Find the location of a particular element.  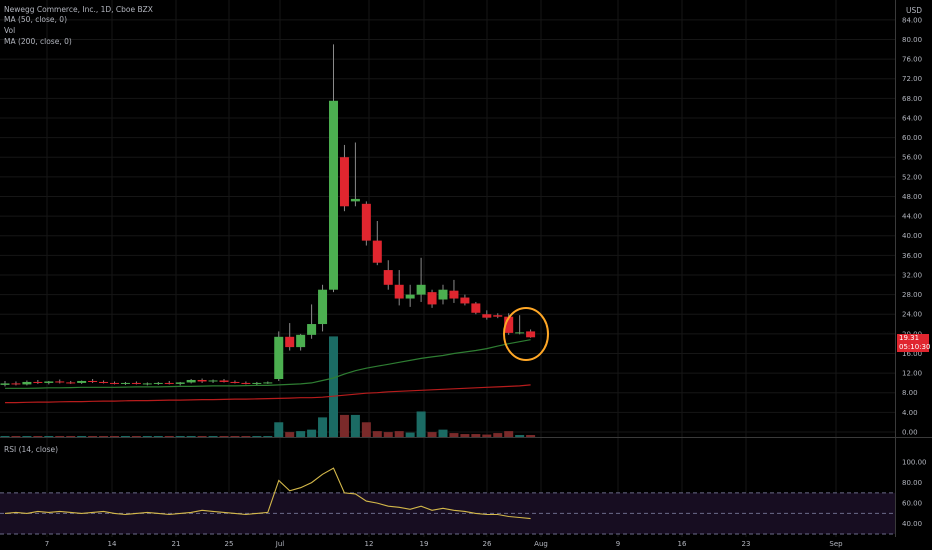

date-tick-label: 16 is located at coordinates (682, 544).